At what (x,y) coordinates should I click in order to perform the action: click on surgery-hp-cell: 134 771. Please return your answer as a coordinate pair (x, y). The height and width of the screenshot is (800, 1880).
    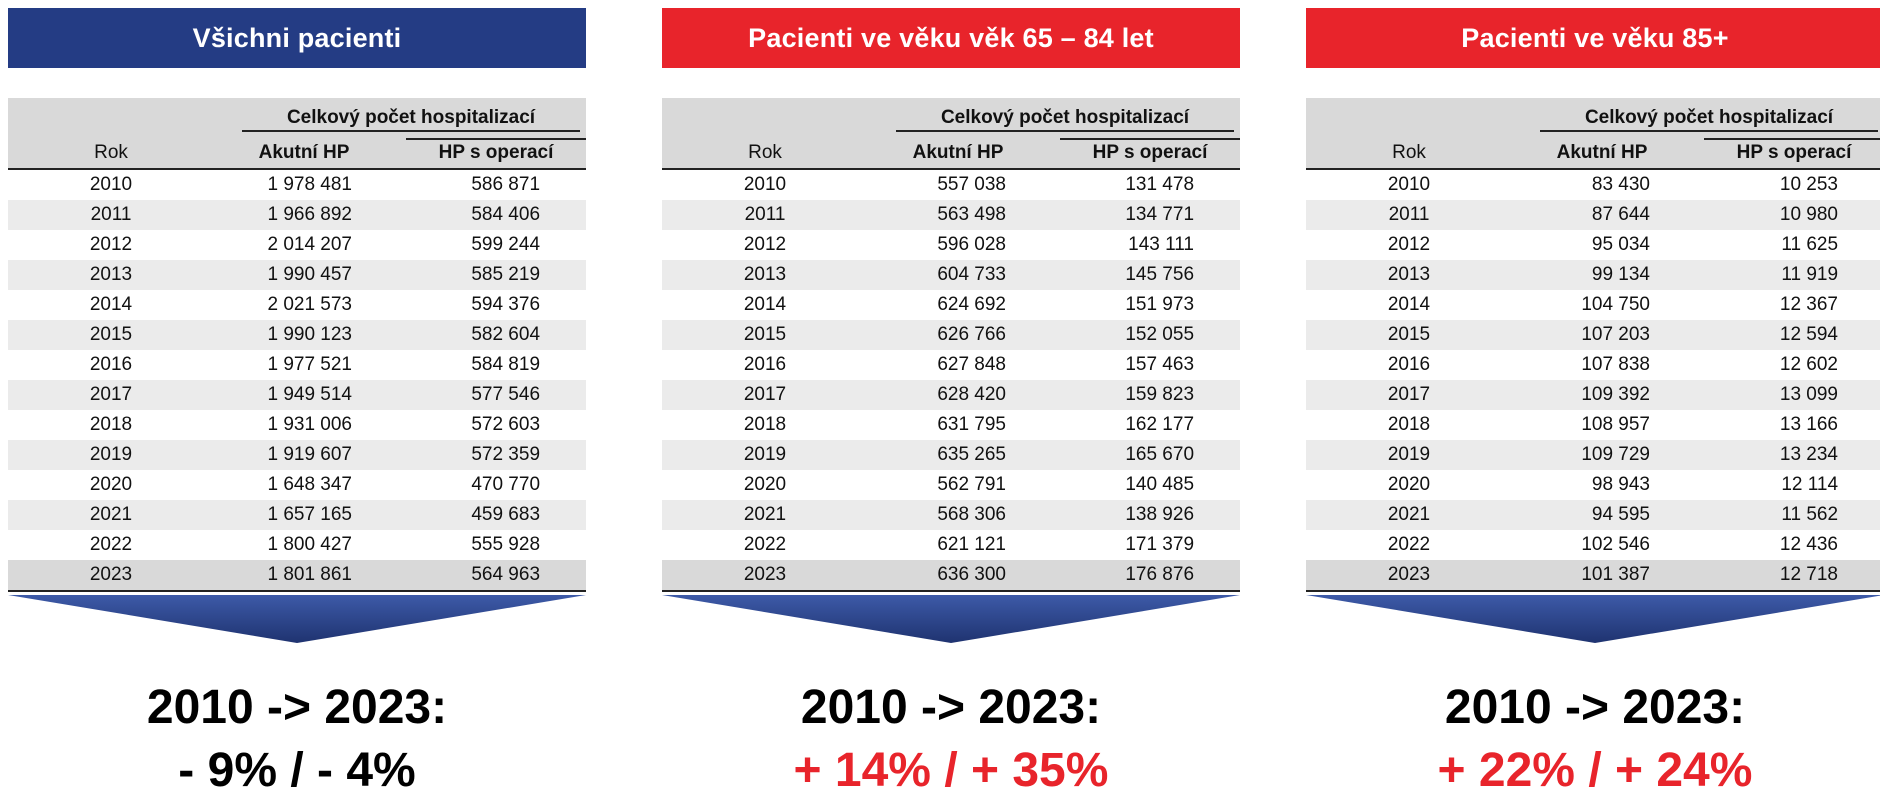
    Looking at the image, I should click on (1144, 215).